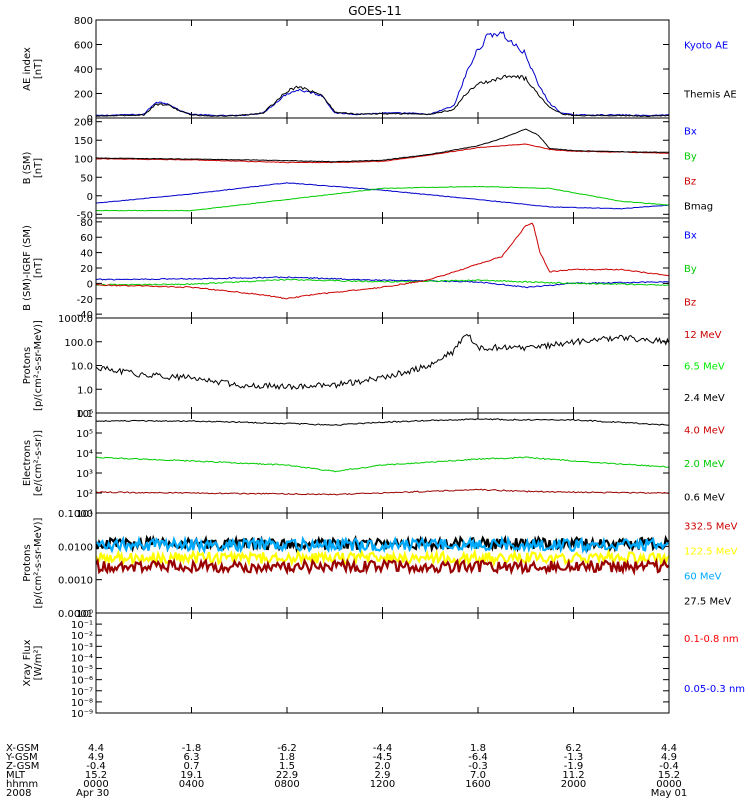 Image resolution: width=750 pixels, height=804 pixels. What do you see at coordinates (690, 236) in the screenshot?
I see `legend-entry: Bx` at bounding box center [690, 236].